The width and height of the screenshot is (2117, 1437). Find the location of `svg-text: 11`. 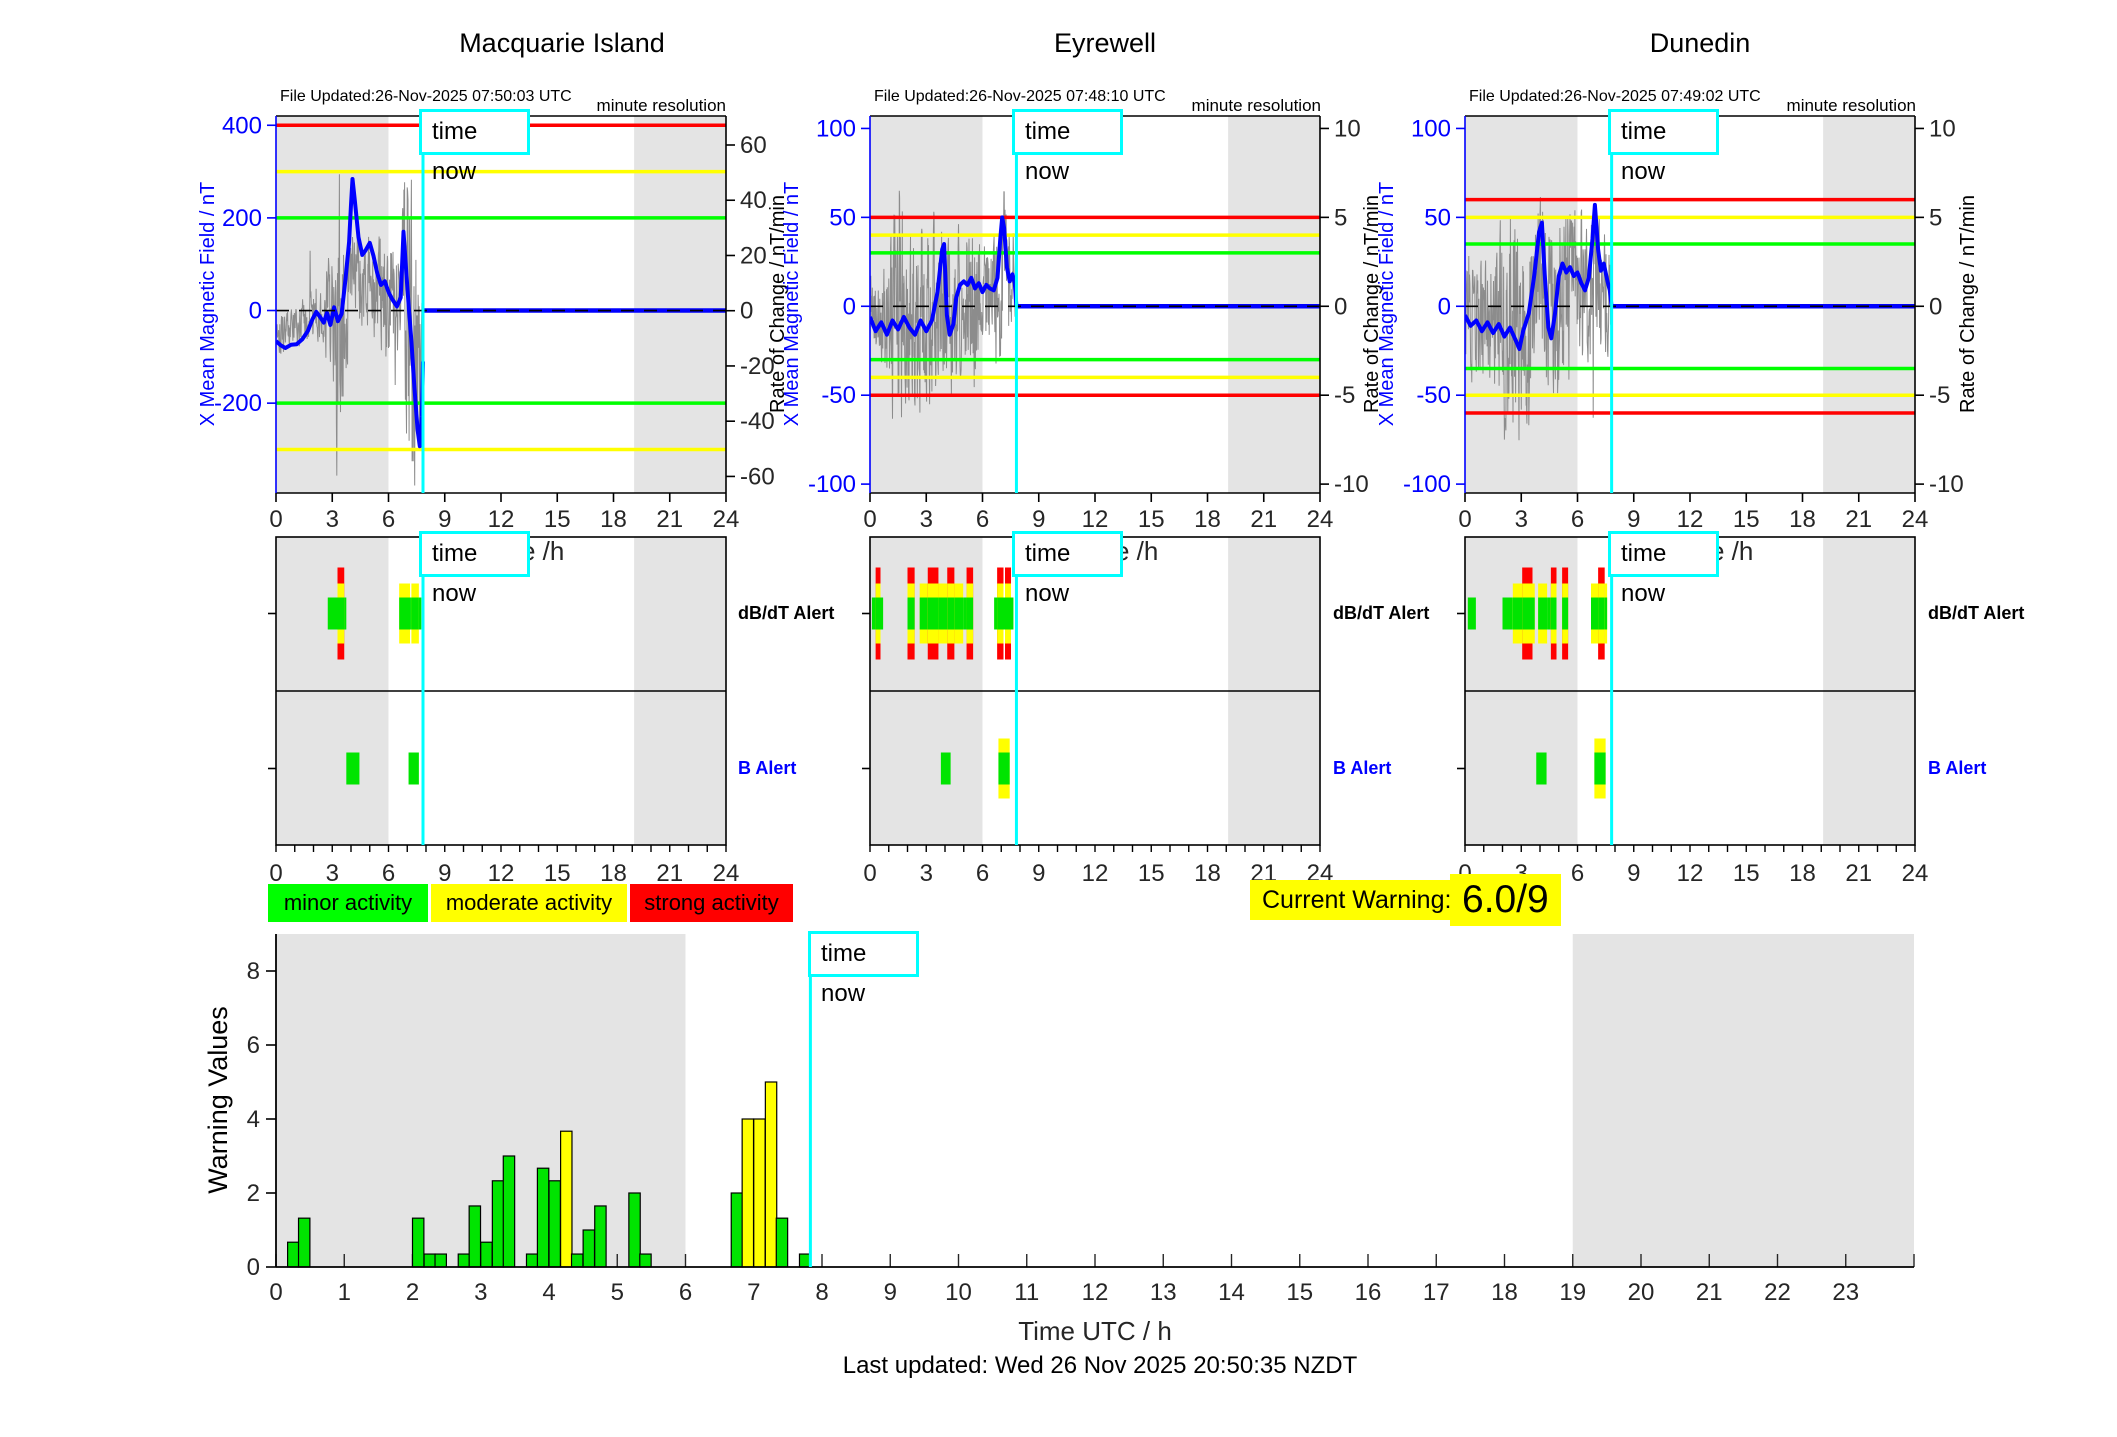

svg-text: 11 is located at coordinates (1026, 1292).